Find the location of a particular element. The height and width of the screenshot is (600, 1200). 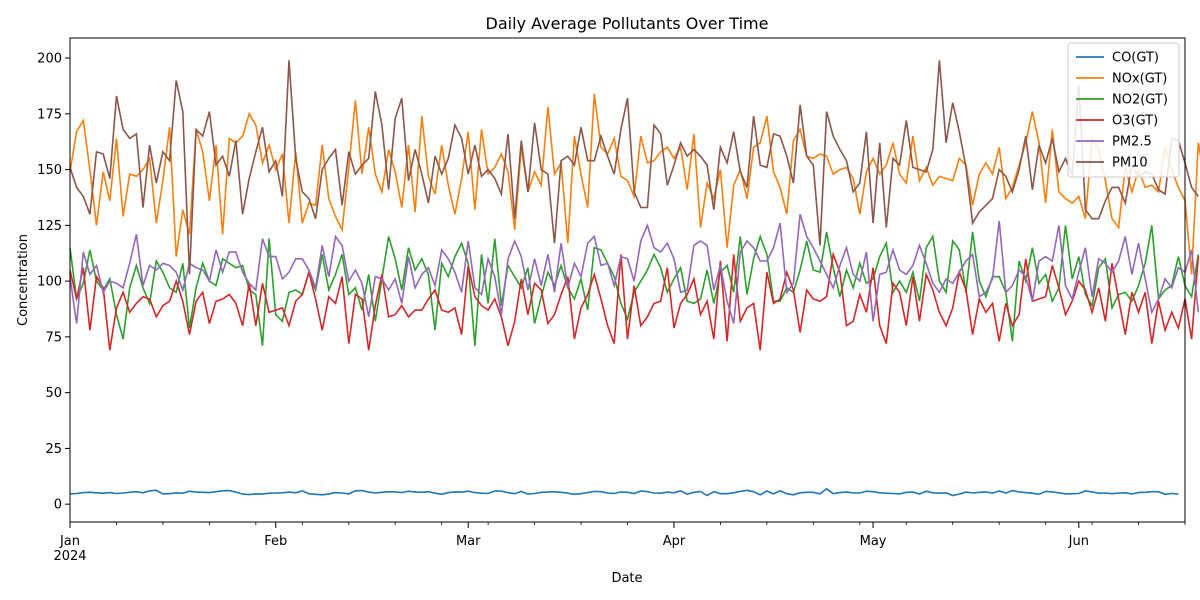

x-tick-label-3: Apr is located at coordinates (674, 541).